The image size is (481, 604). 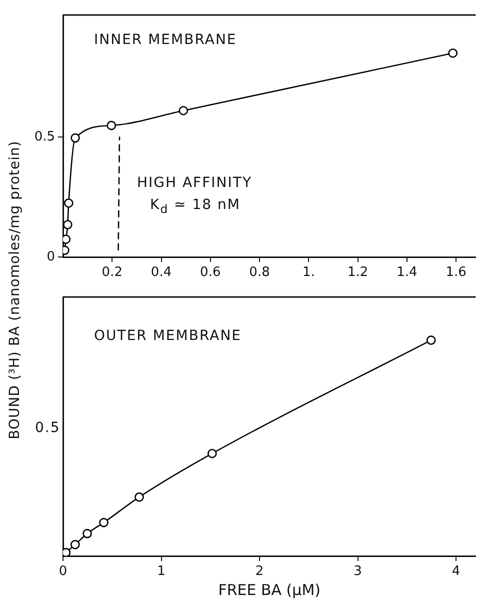 I want to click on annotation: INNER MEMBRANE, so click(x=165, y=40).